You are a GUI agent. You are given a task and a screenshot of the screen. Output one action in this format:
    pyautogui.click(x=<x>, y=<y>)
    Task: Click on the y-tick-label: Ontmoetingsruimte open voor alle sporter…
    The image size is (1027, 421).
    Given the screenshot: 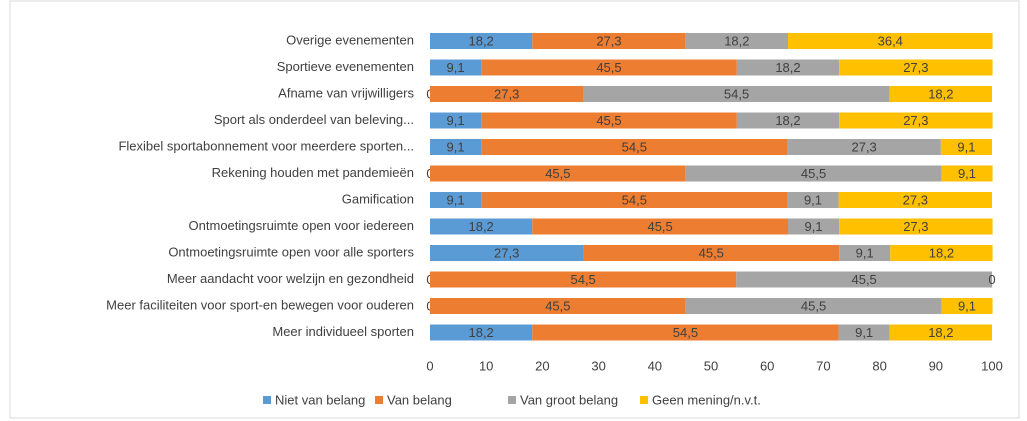 What is the action you would take?
    pyautogui.click(x=291, y=251)
    